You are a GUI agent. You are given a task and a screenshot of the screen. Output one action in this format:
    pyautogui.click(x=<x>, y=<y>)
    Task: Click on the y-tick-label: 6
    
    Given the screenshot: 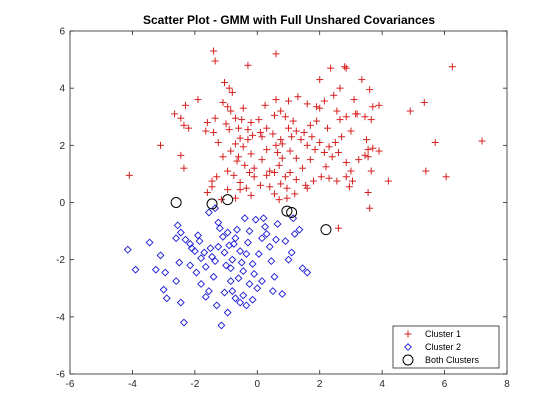 What is the action you would take?
    pyautogui.click(x=62, y=32)
    